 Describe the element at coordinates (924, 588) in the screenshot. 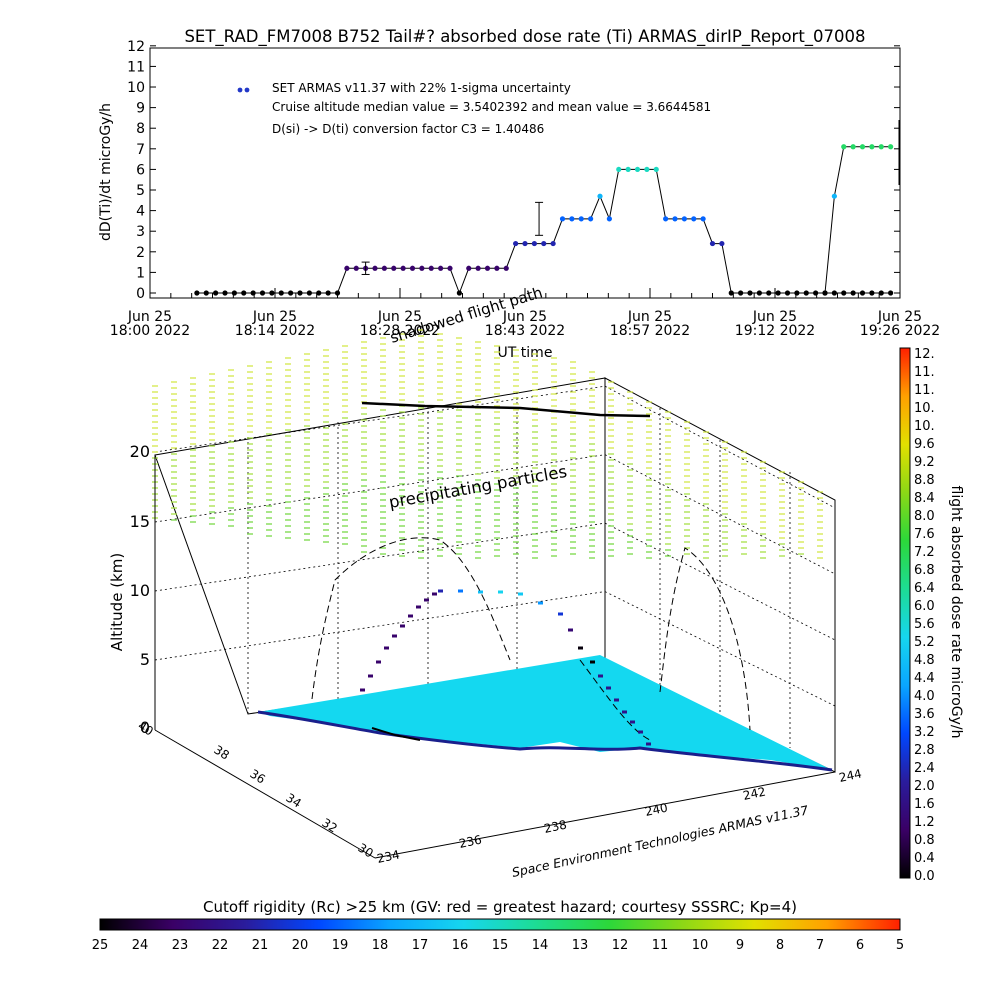

I see `dose-colorbar-tick-label: 6.4` at that location.